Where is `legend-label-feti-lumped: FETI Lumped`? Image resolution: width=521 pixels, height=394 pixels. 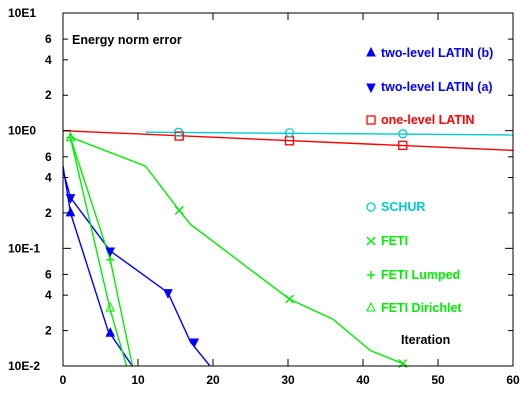
legend-label-feti-lumped: FETI Lumped is located at coordinates (420, 275).